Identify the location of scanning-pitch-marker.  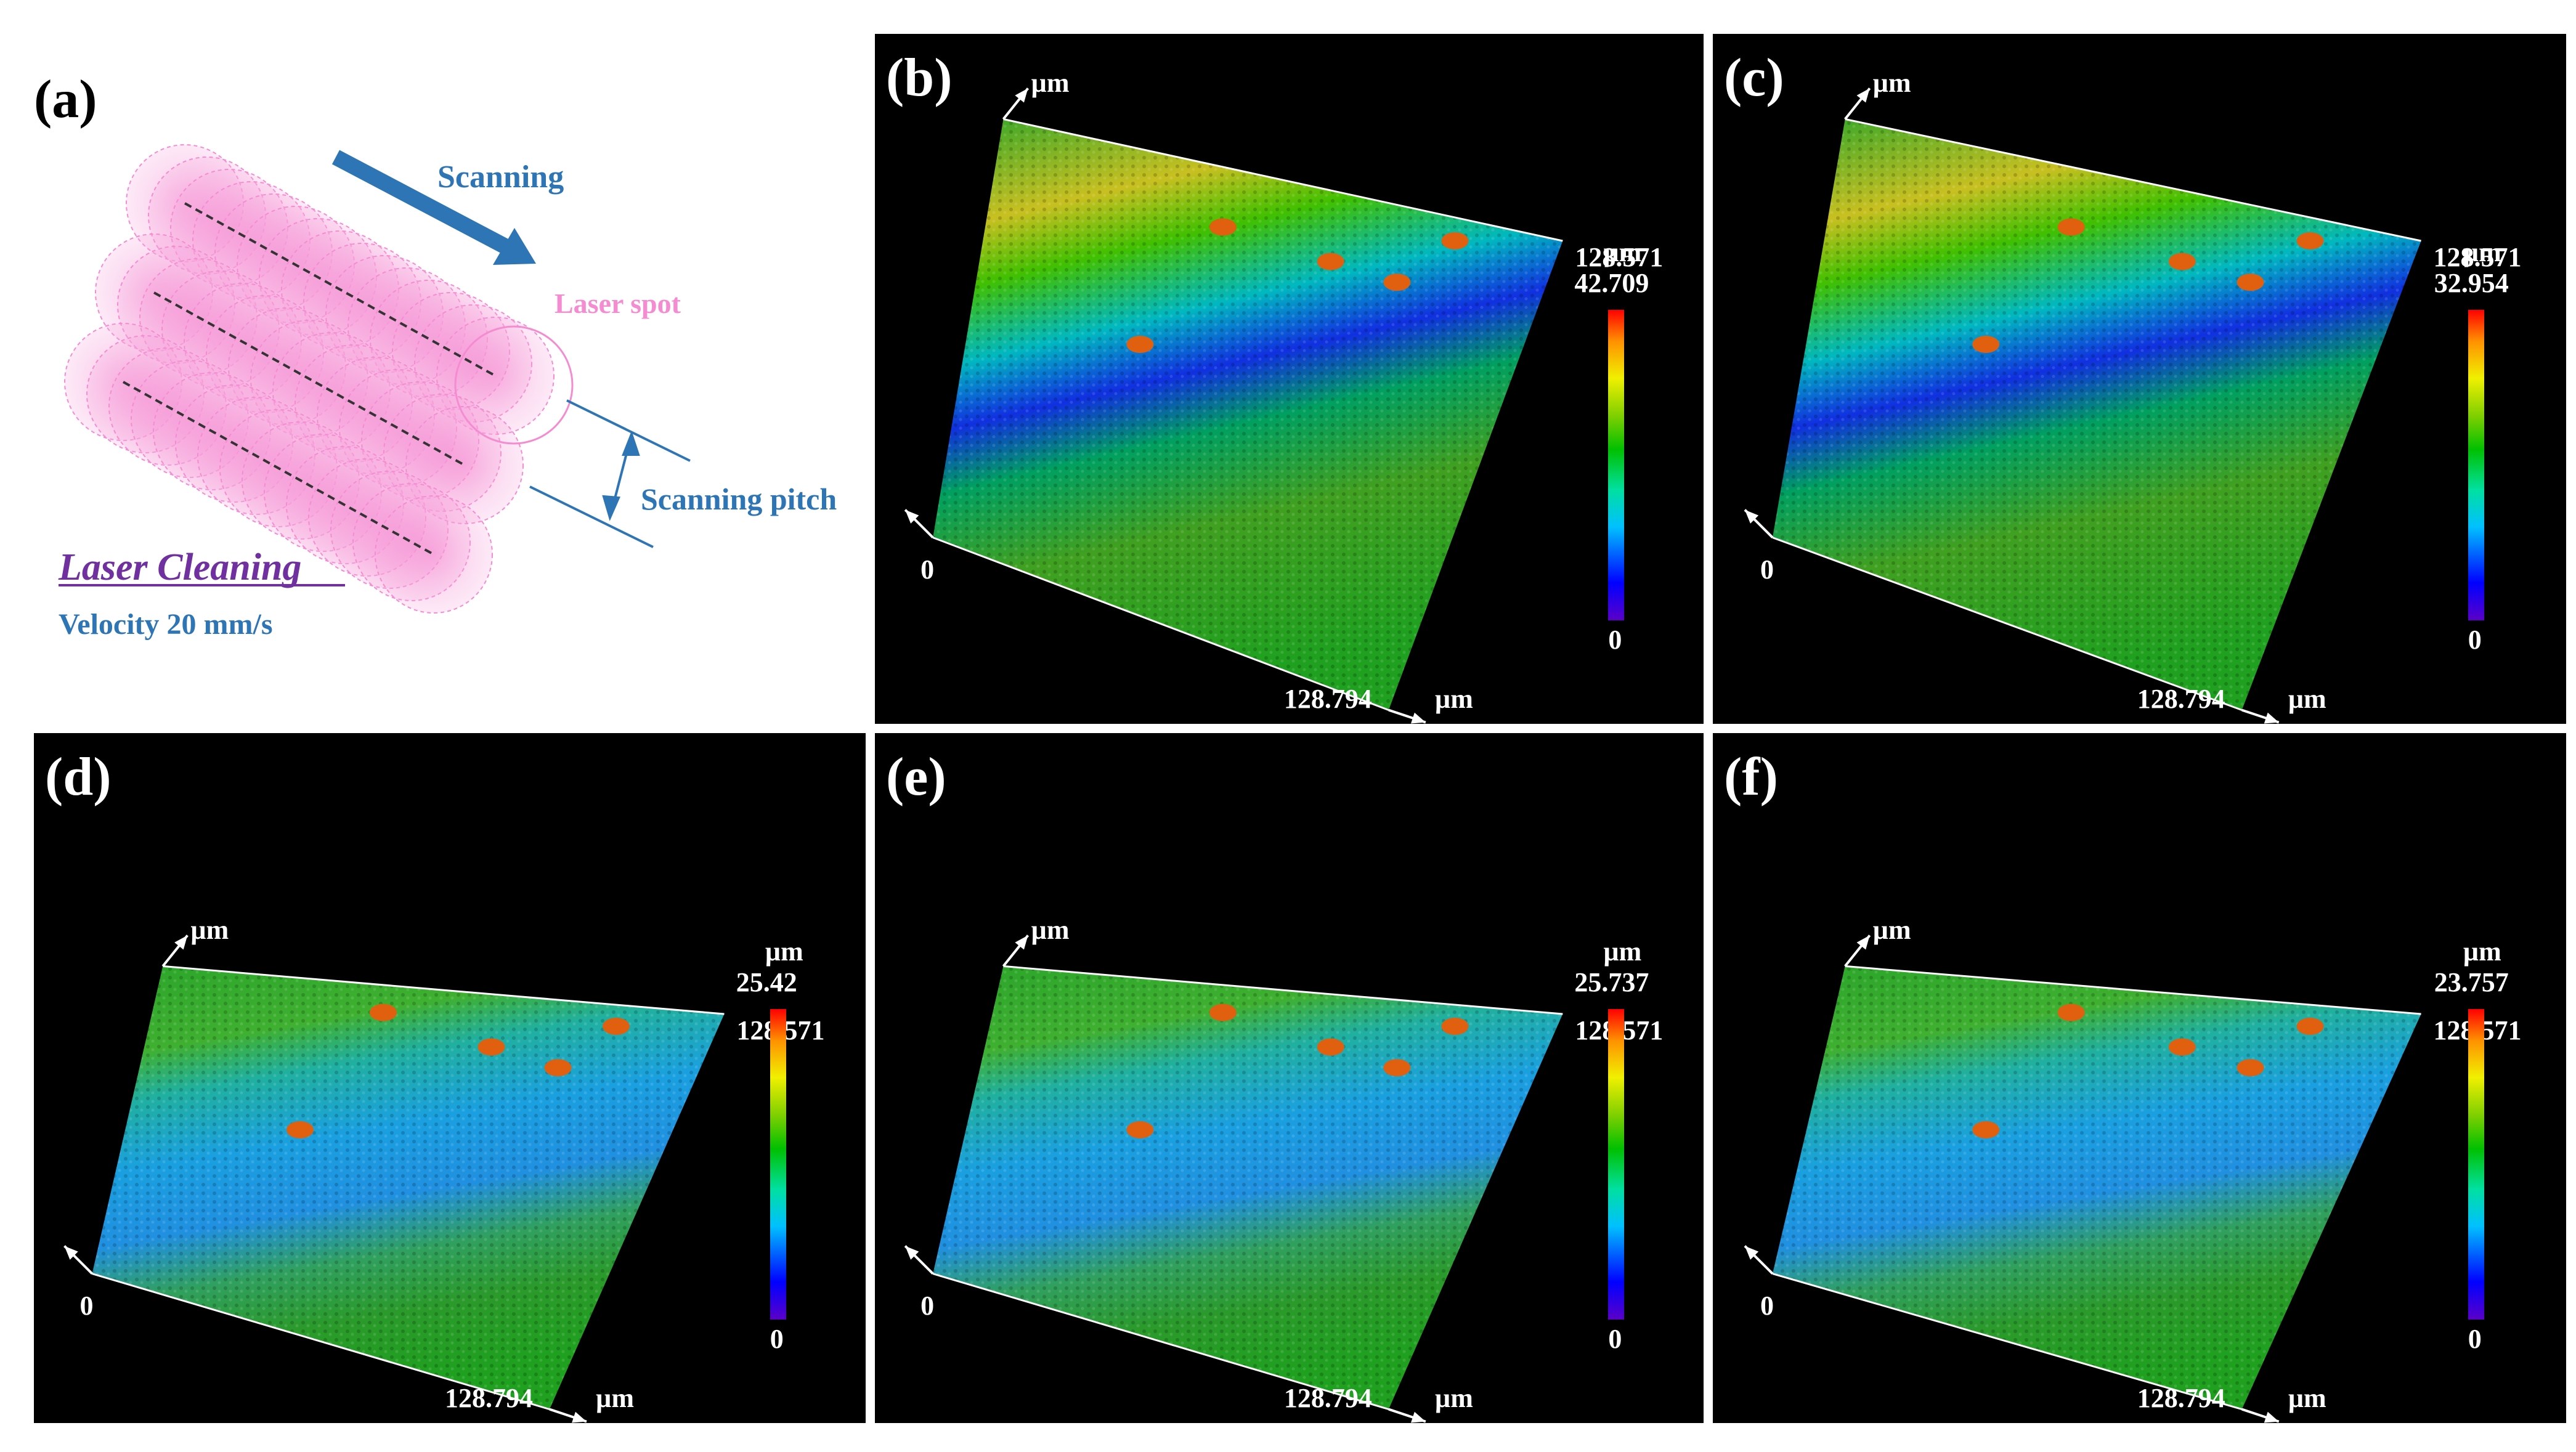
(610, 473).